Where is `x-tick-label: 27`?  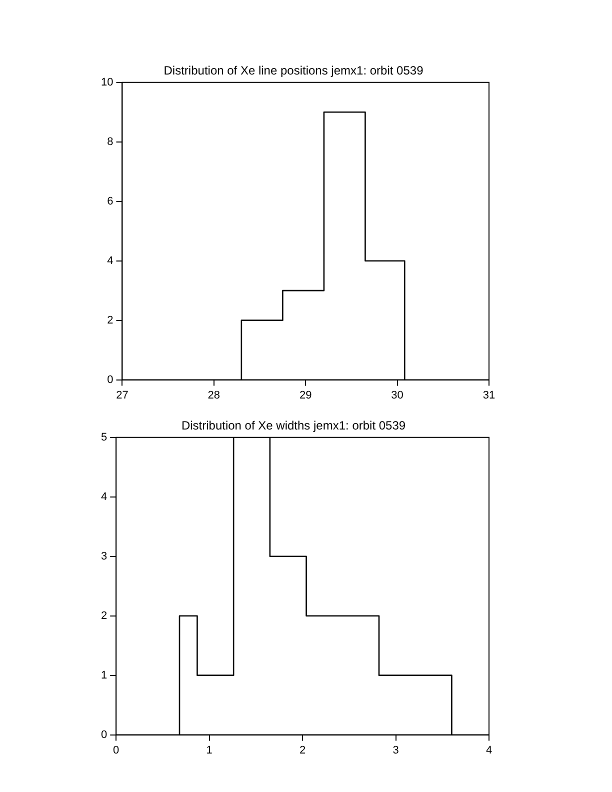
x-tick-label: 27 is located at coordinates (122, 395).